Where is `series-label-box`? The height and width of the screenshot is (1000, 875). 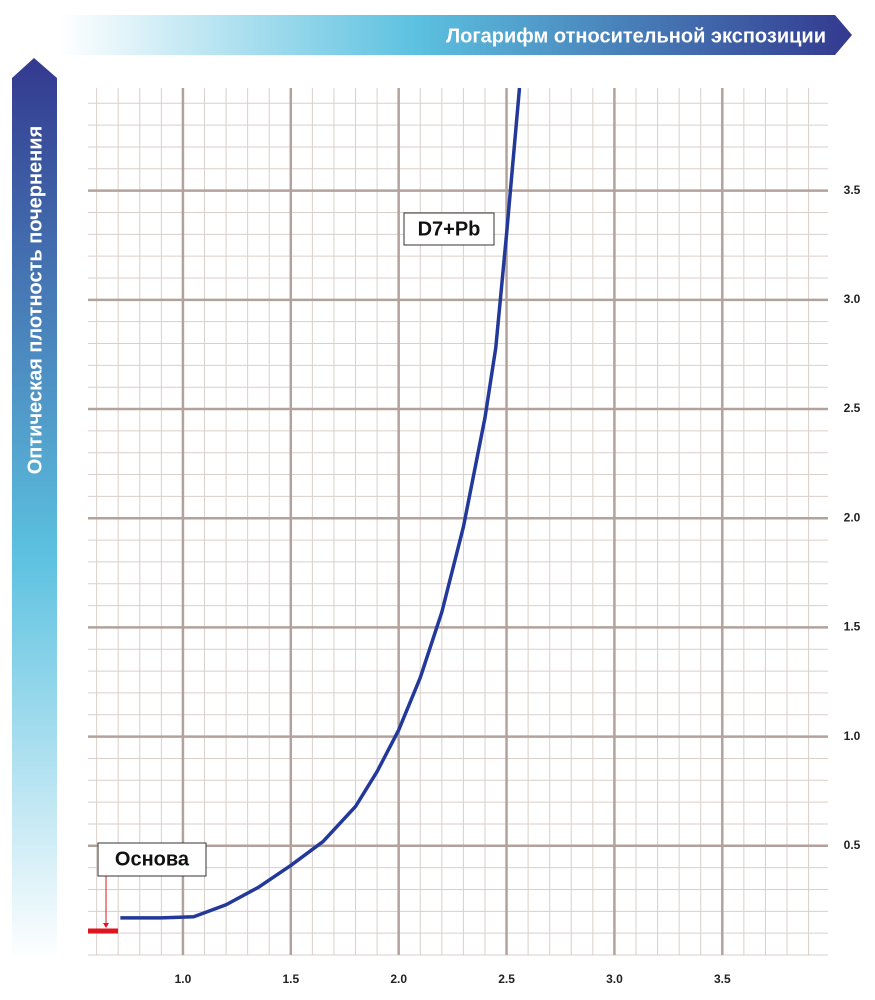
series-label-box is located at coordinates (449, 229).